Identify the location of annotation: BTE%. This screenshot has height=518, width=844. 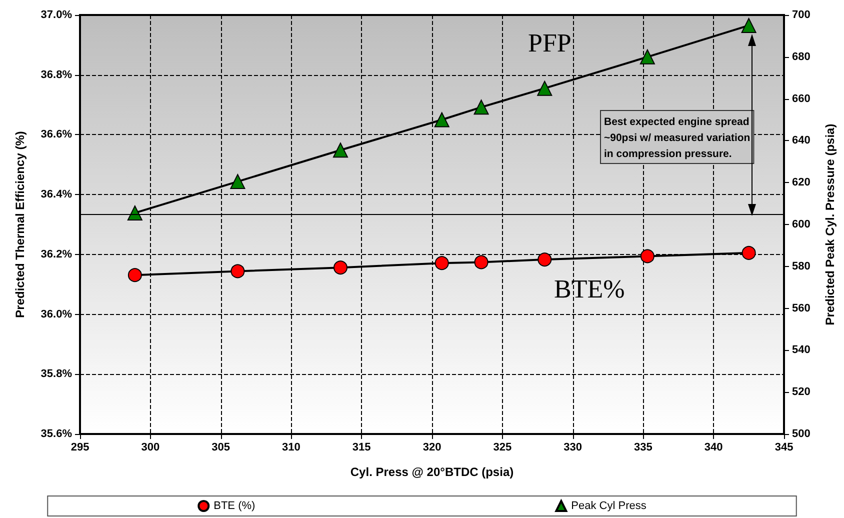
(589, 289).